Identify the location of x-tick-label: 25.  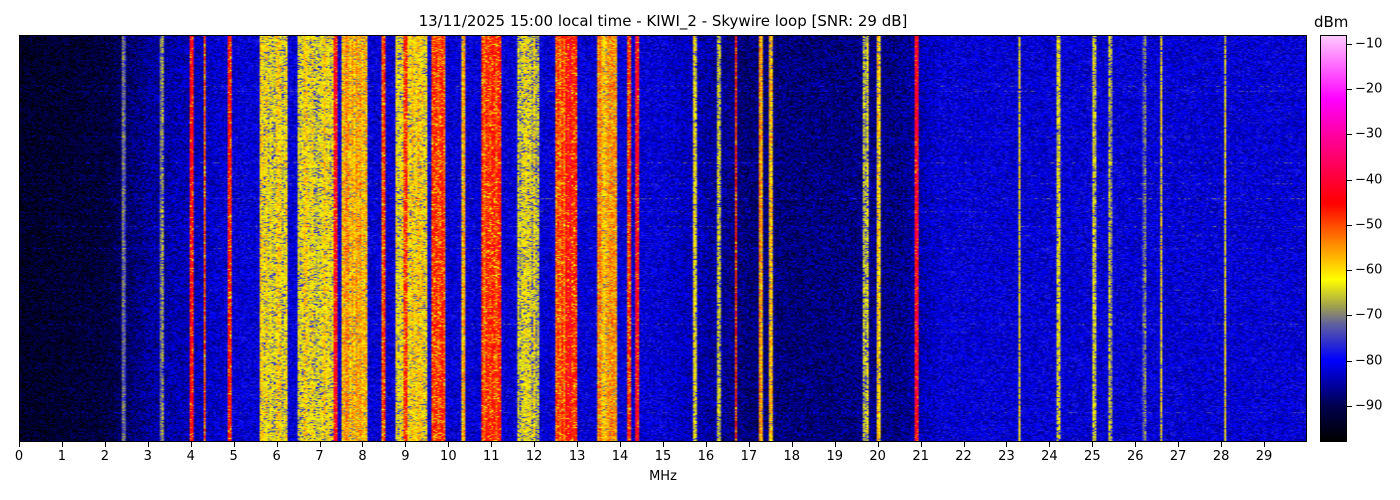
(1092, 456).